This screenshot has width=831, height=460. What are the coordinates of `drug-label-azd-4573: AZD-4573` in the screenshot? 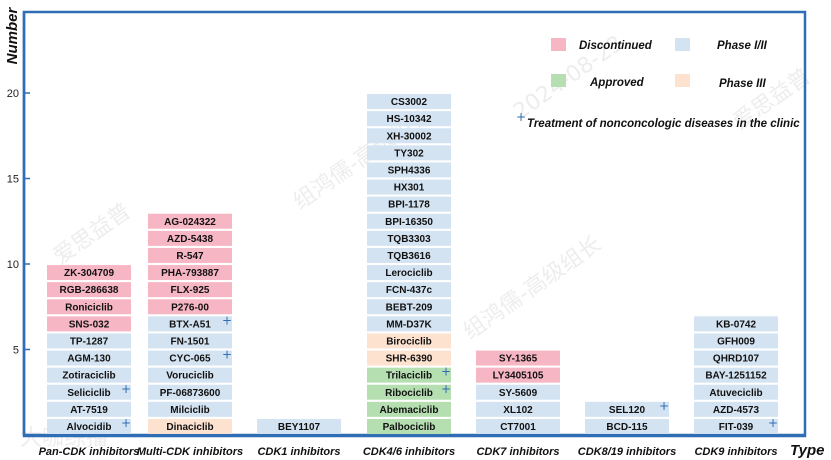 It's located at (736, 410).